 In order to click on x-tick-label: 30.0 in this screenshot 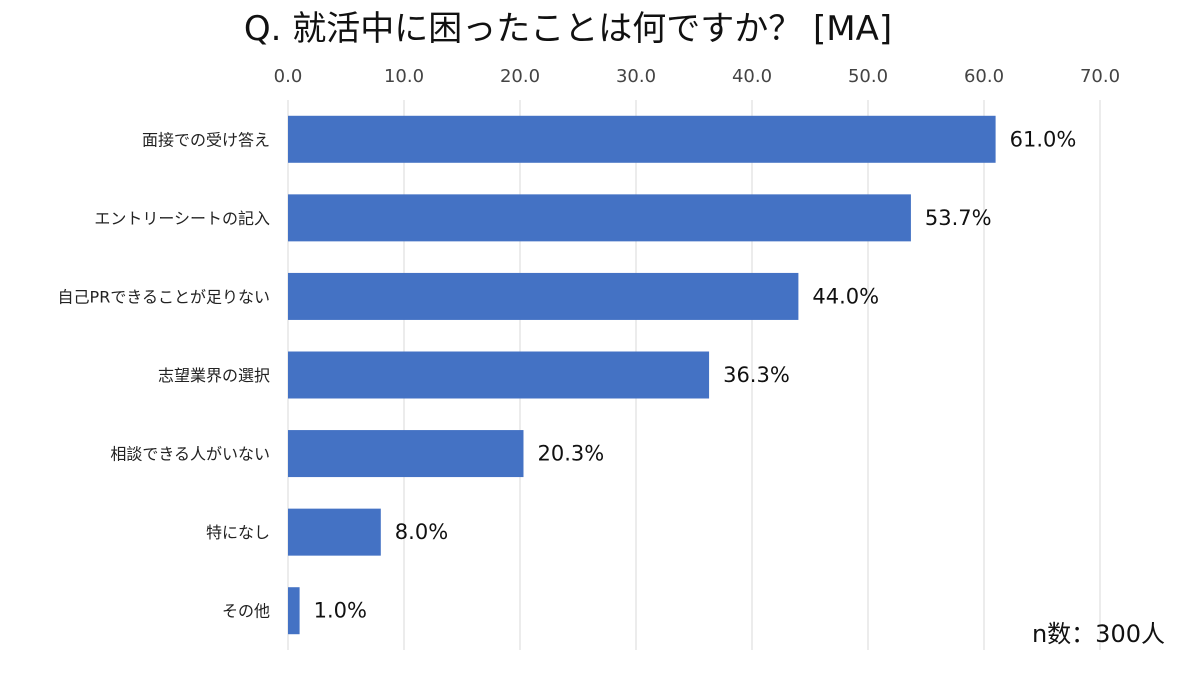, I will do `click(636, 76)`.